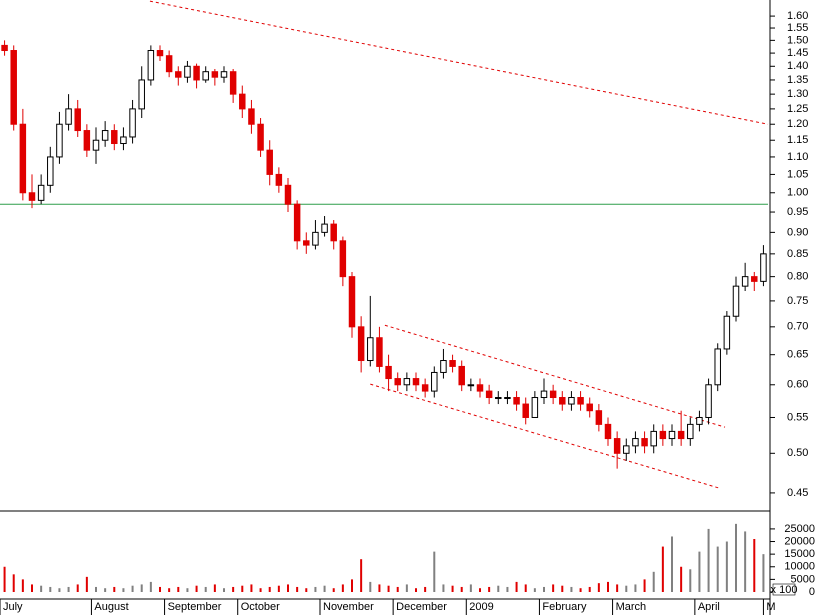 Image resolution: width=817 pixels, height=615 pixels. Describe the element at coordinates (799, 567) in the screenshot. I see `y-tick-label: 10000` at that location.